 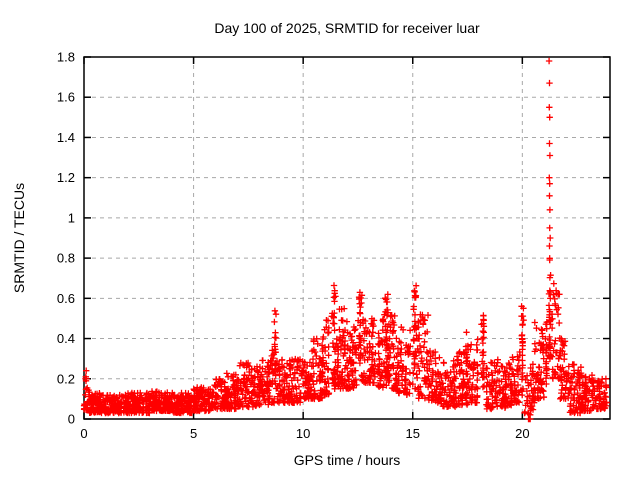 I want to click on y-tick-label: 1.4, so click(x=66, y=137).